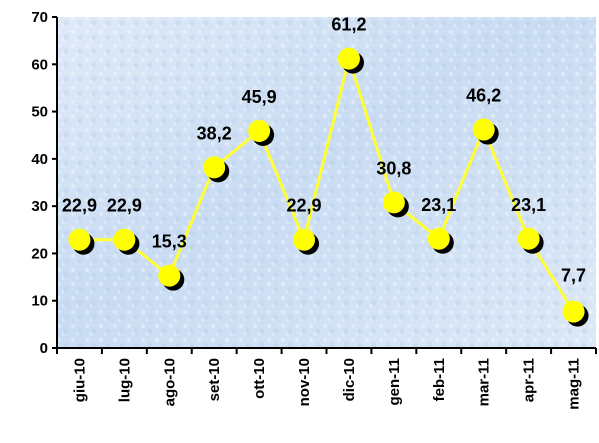 This screenshot has height=443, width=599. I want to click on data-label: 46,2, so click(483, 96).